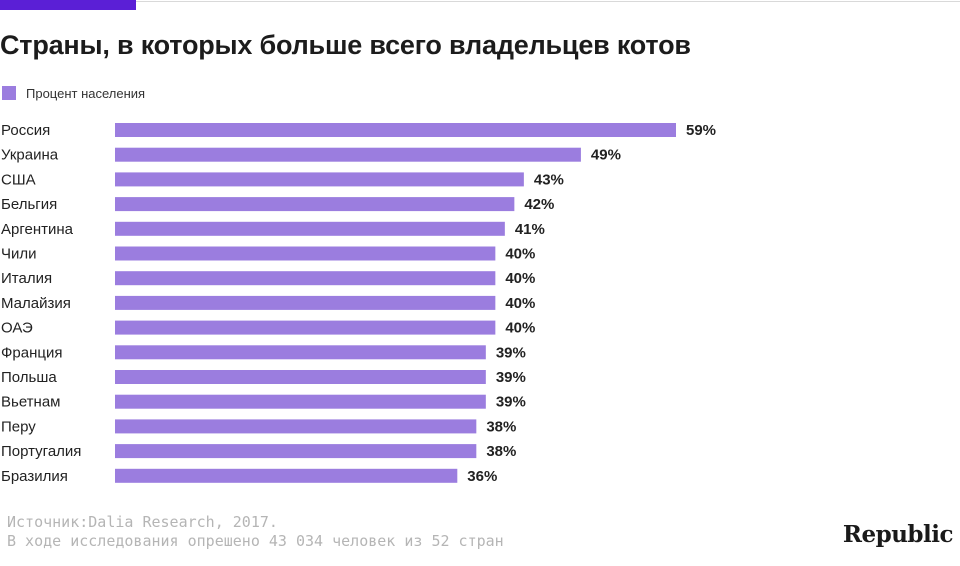 The width and height of the screenshot is (960, 566). What do you see at coordinates (19, 254) in the screenshot?
I see `category-label: Чили` at bounding box center [19, 254].